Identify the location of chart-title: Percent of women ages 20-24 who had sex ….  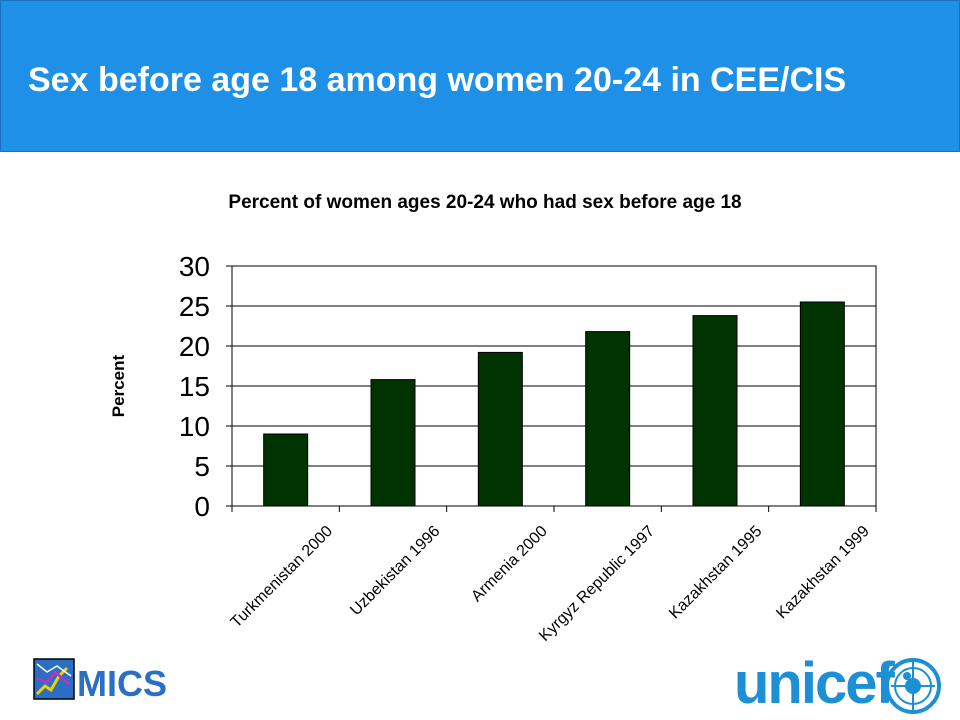
(484, 202).